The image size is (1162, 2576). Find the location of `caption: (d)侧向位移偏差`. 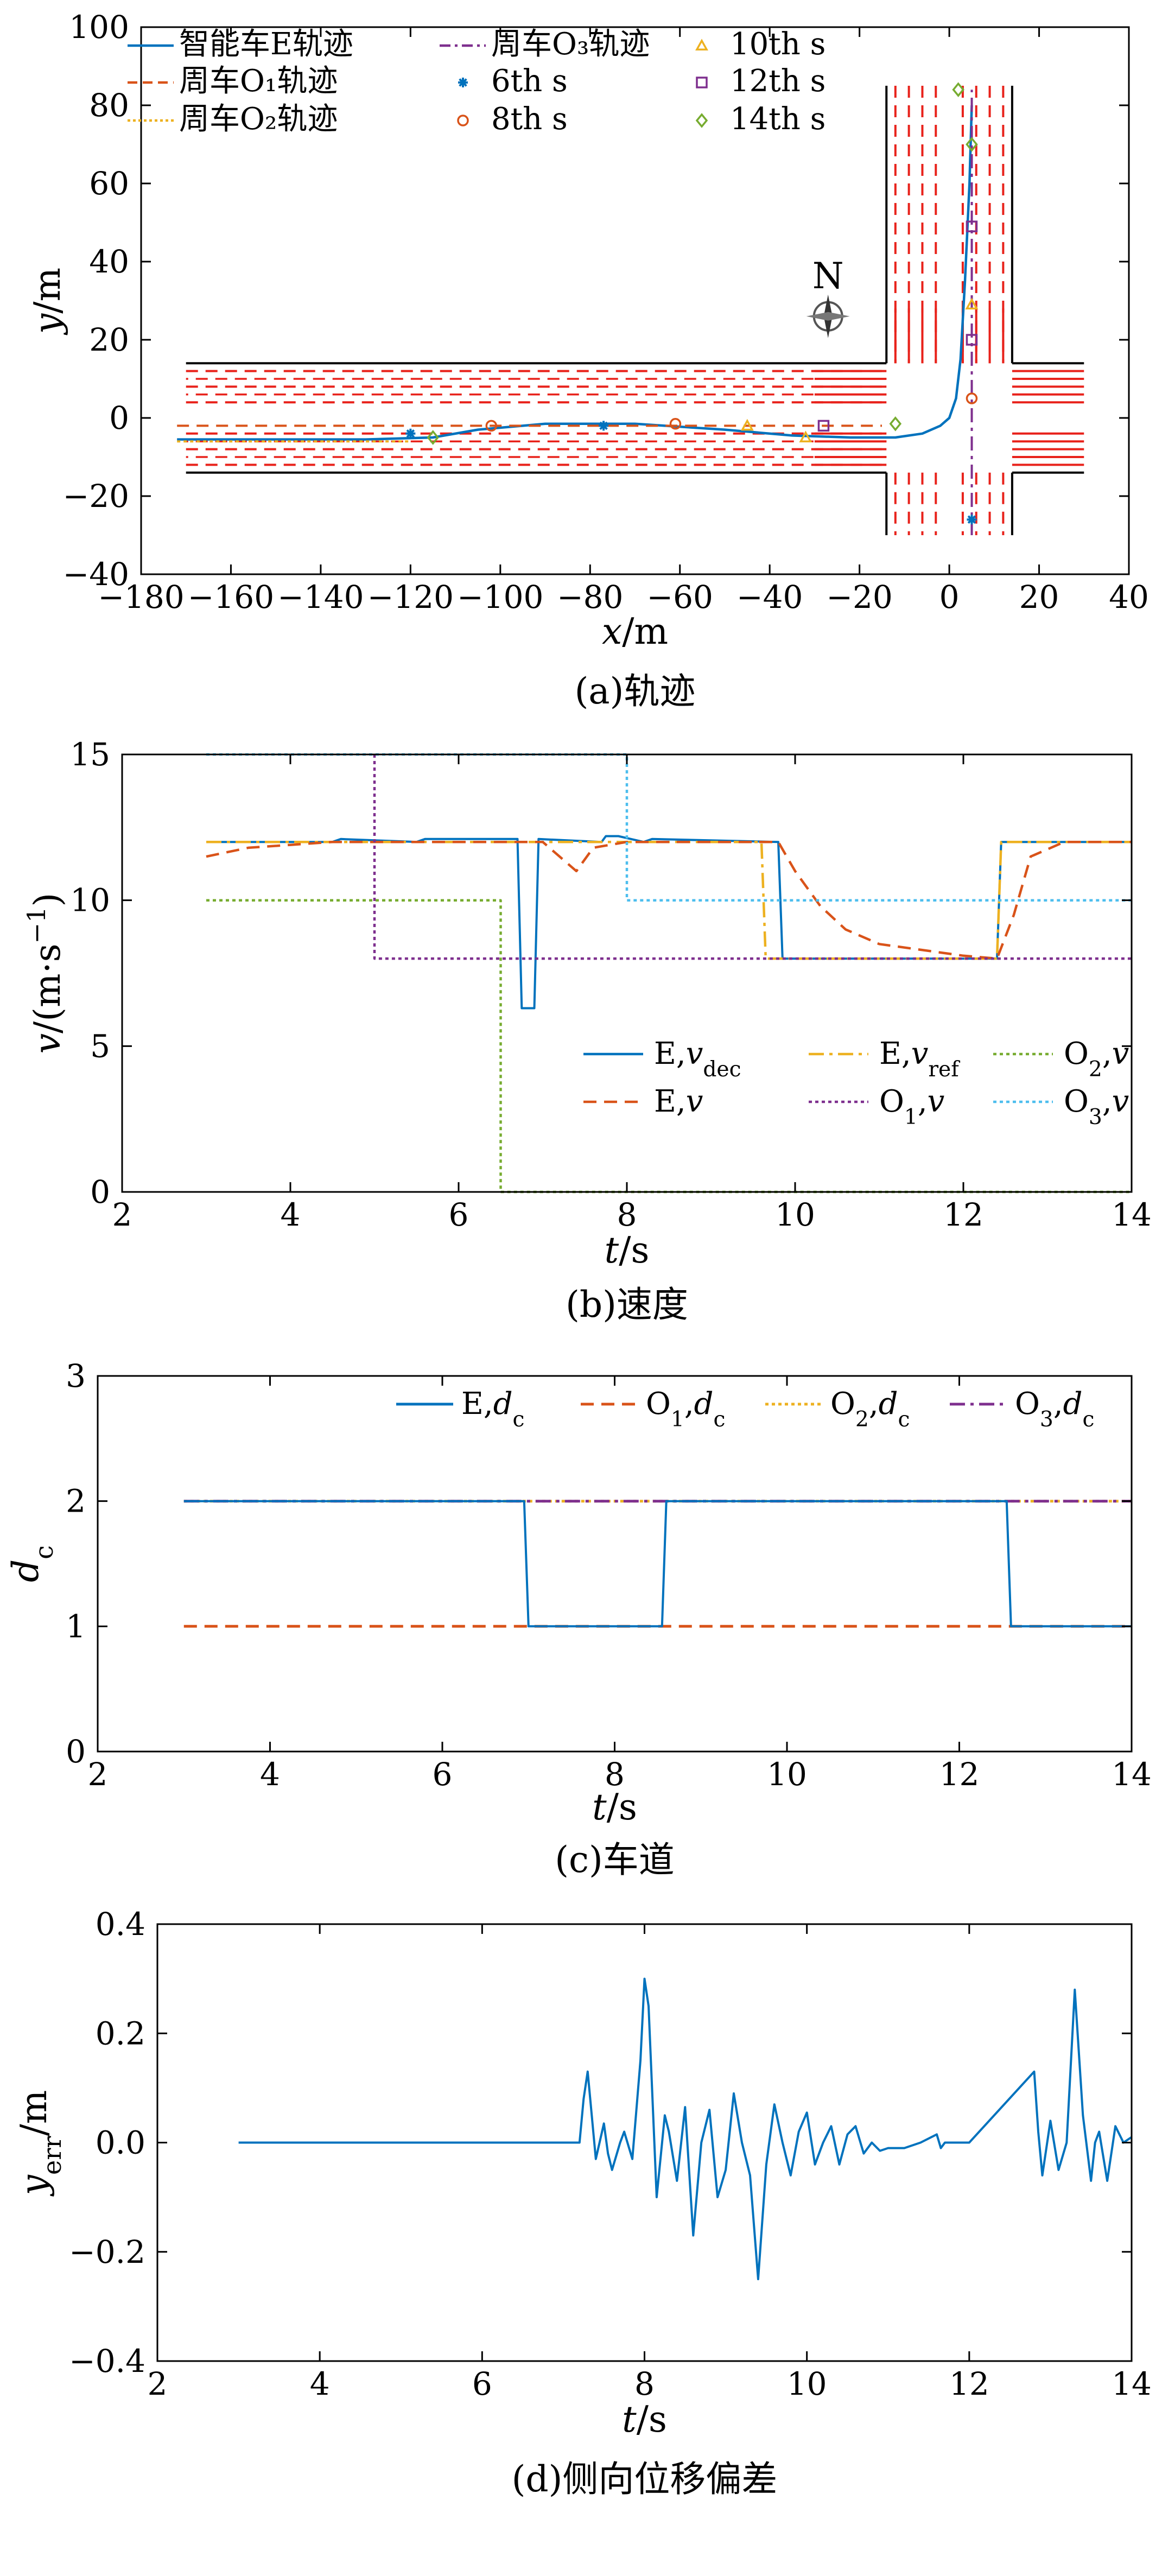

caption: (d)侧向位移偏差 is located at coordinates (645, 2479).